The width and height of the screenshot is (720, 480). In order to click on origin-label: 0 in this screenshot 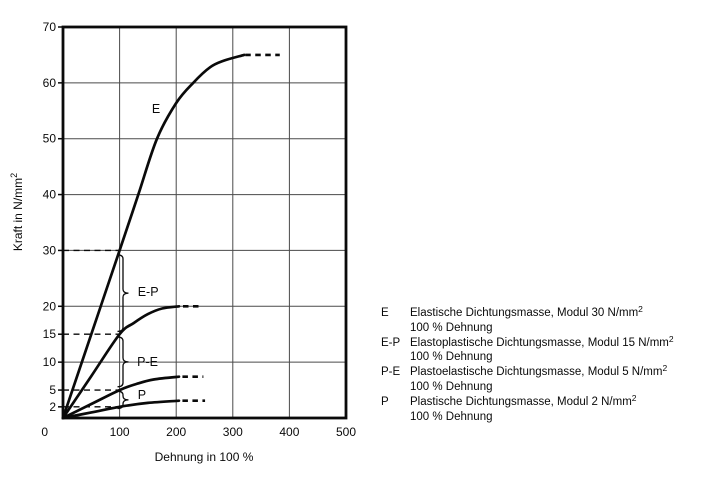, I will do `click(44, 432)`.